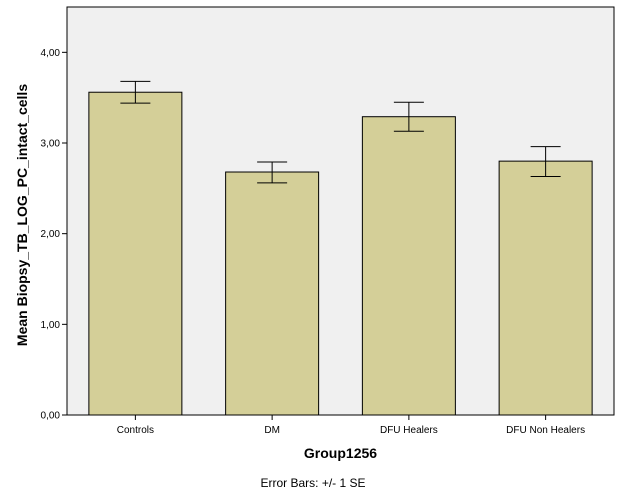 This screenshot has width=626, height=501. What do you see at coordinates (22, 215) in the screenshot?
I see `y-axis-title: Mean Biopsy_TB_LOG_PC_intact_cells` at bounding box center [22, 215].